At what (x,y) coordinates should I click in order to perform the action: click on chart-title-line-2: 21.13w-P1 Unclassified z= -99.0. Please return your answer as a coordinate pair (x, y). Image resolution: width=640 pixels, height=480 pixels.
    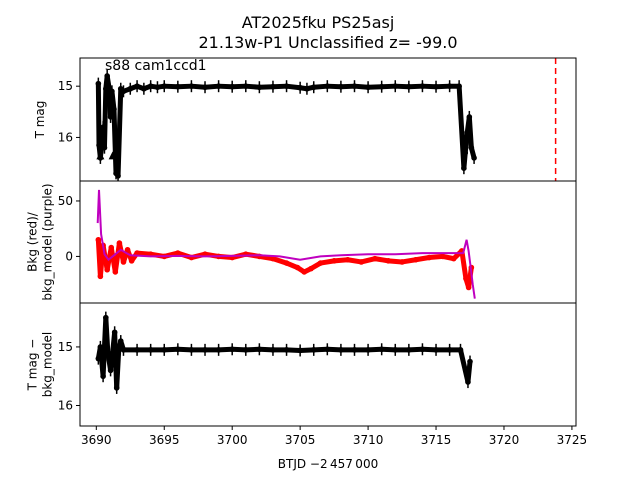
    Looking at the image, I should click on (327, 42).